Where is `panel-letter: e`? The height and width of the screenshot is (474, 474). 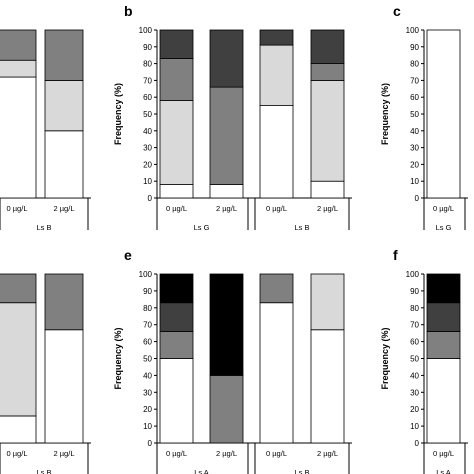 panel-letter: e is located at coordinates (128, 255).